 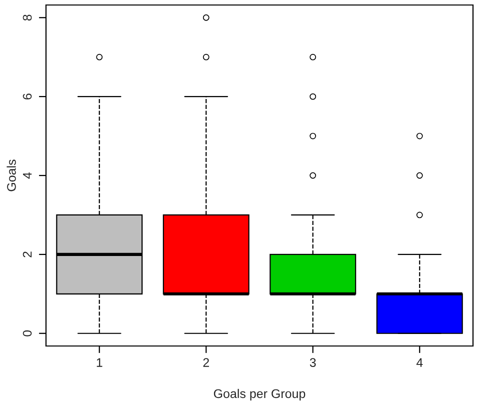 What do you see at coordinates (27, 333) in the screenshot?
I see `y-tick-label: 0` at bounding box center [27, 333].